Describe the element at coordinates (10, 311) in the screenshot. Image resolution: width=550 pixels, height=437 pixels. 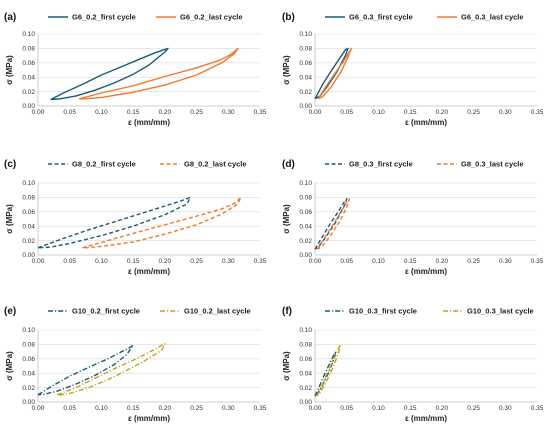
I see `panel-label: (e)` at that location.